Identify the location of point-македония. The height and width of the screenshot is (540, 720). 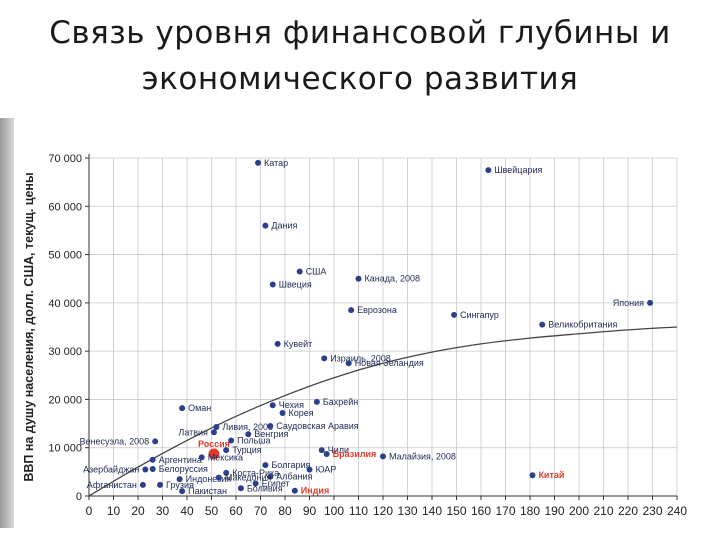
(218, 477).